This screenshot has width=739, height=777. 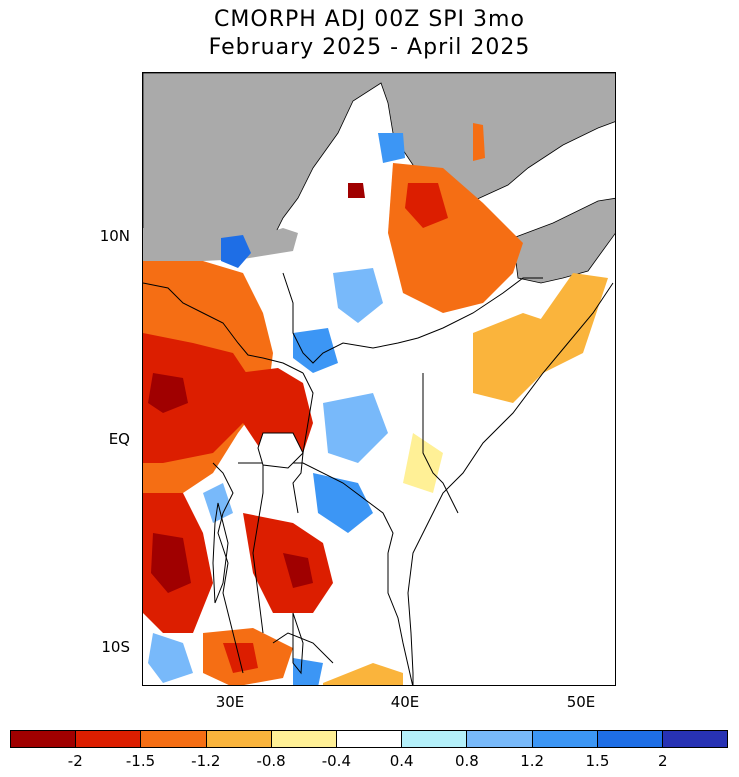 I want to click on colorbar-tick-label: -0.4, so click(x=336, y=761).